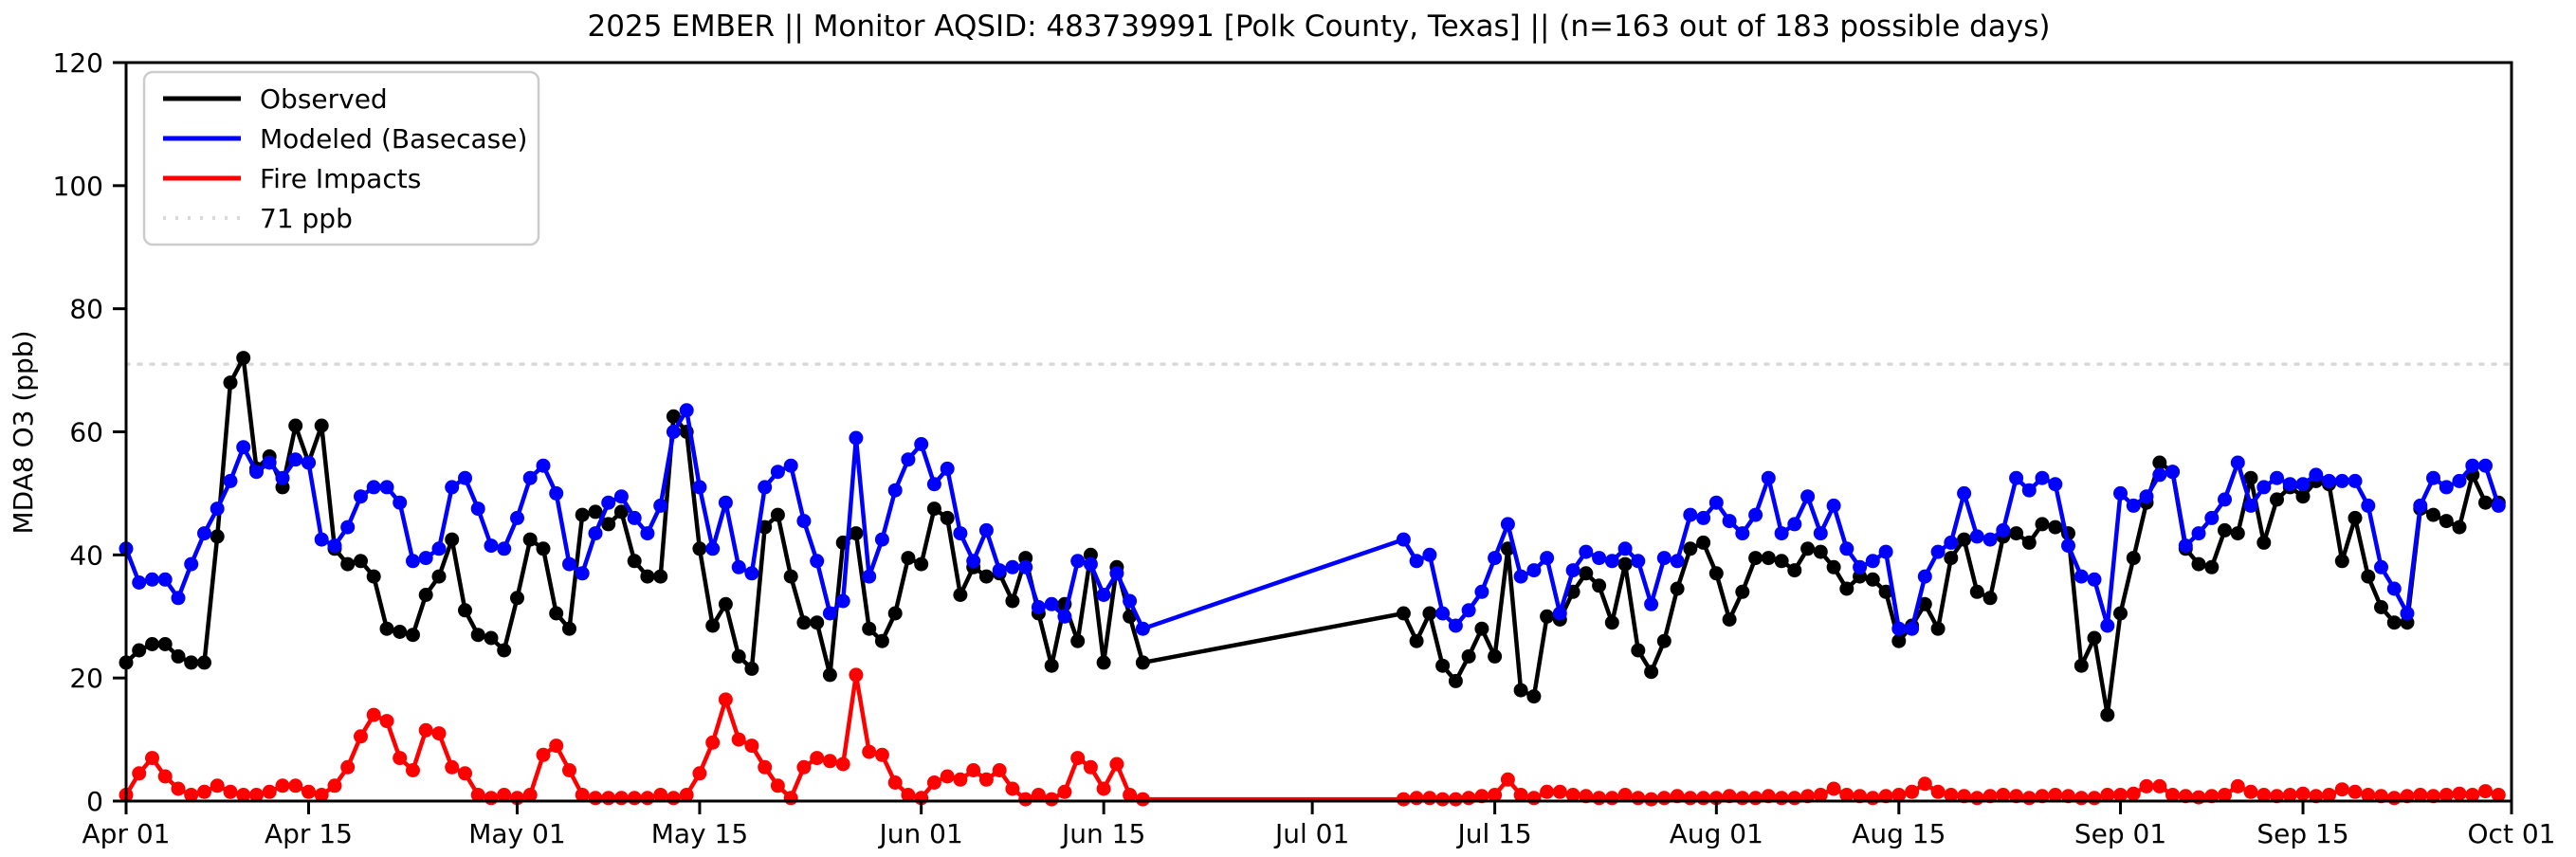 The image size is (2576, 857). I want to click on legend-label-fire-impacts: Fire Impacts, so click(340, 178).